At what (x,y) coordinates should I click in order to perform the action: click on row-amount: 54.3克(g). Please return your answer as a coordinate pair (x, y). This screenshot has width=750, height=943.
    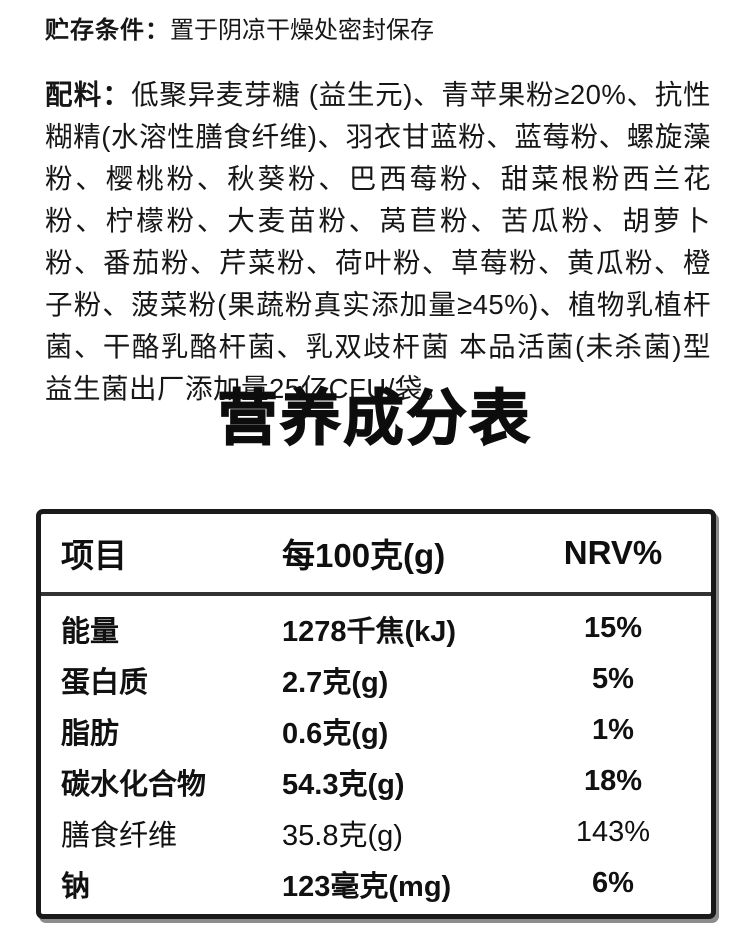
    Looking at the image, I should click on (343, 784).